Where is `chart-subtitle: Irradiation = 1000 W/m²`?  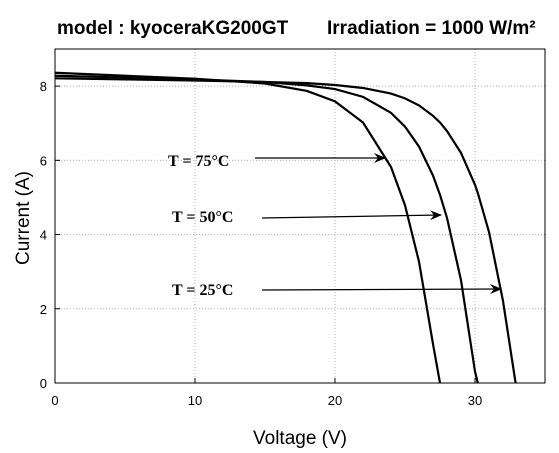
chart-subtitle: Irradiation = 1000 W/m² is located at coordinates (431, 28).